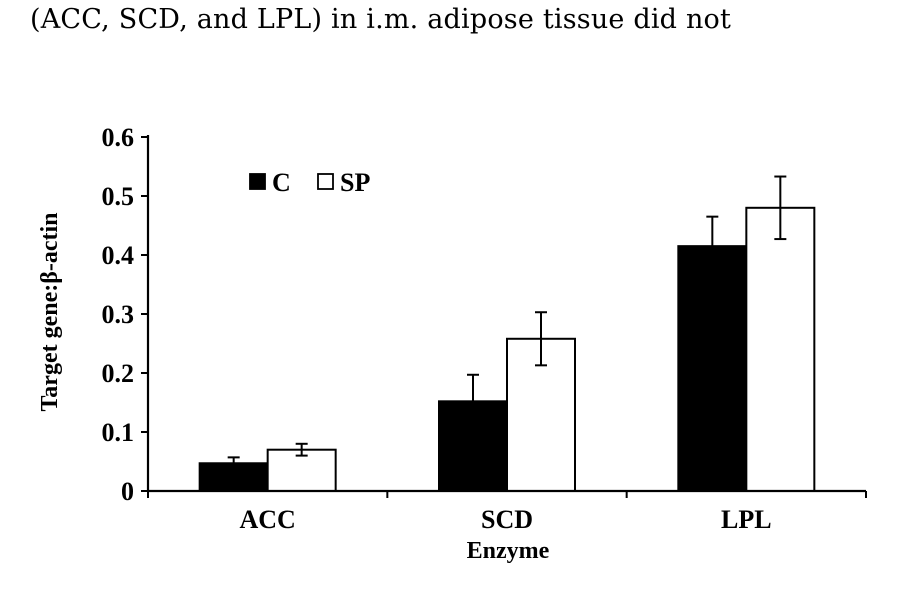 The width and height of the screenshot is (922, 616). Describe the element at coordinates (712, 368) in the screenshot. I see `bar-c-lpl` at that location.